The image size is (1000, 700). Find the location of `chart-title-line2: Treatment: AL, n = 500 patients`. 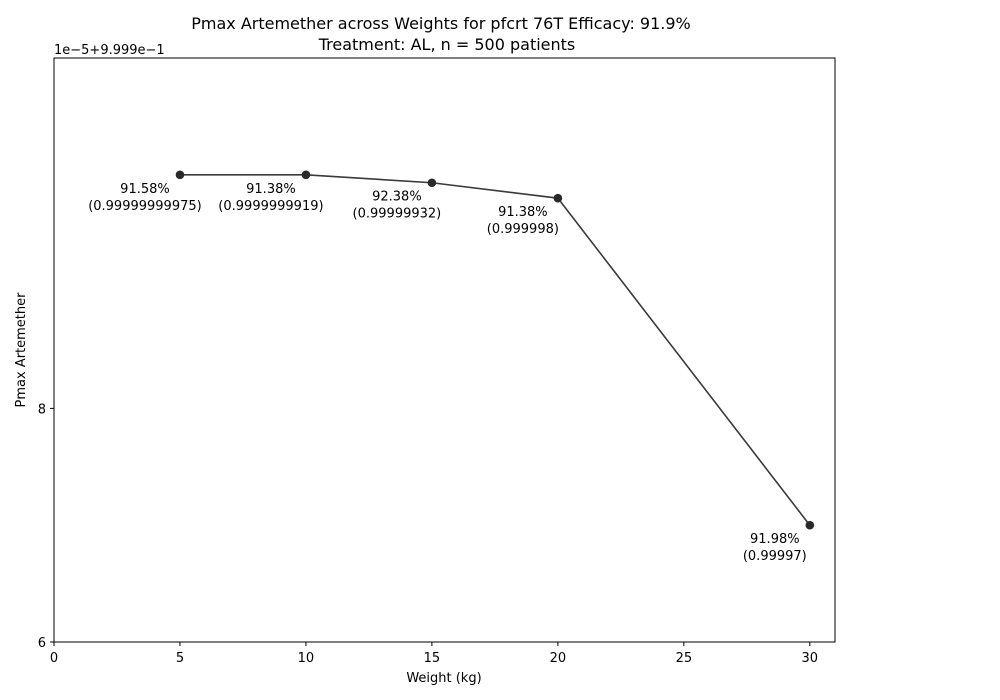

chart-title-line2: Treatment: AL, n = 500 patients is located at coordinates (447, 44).